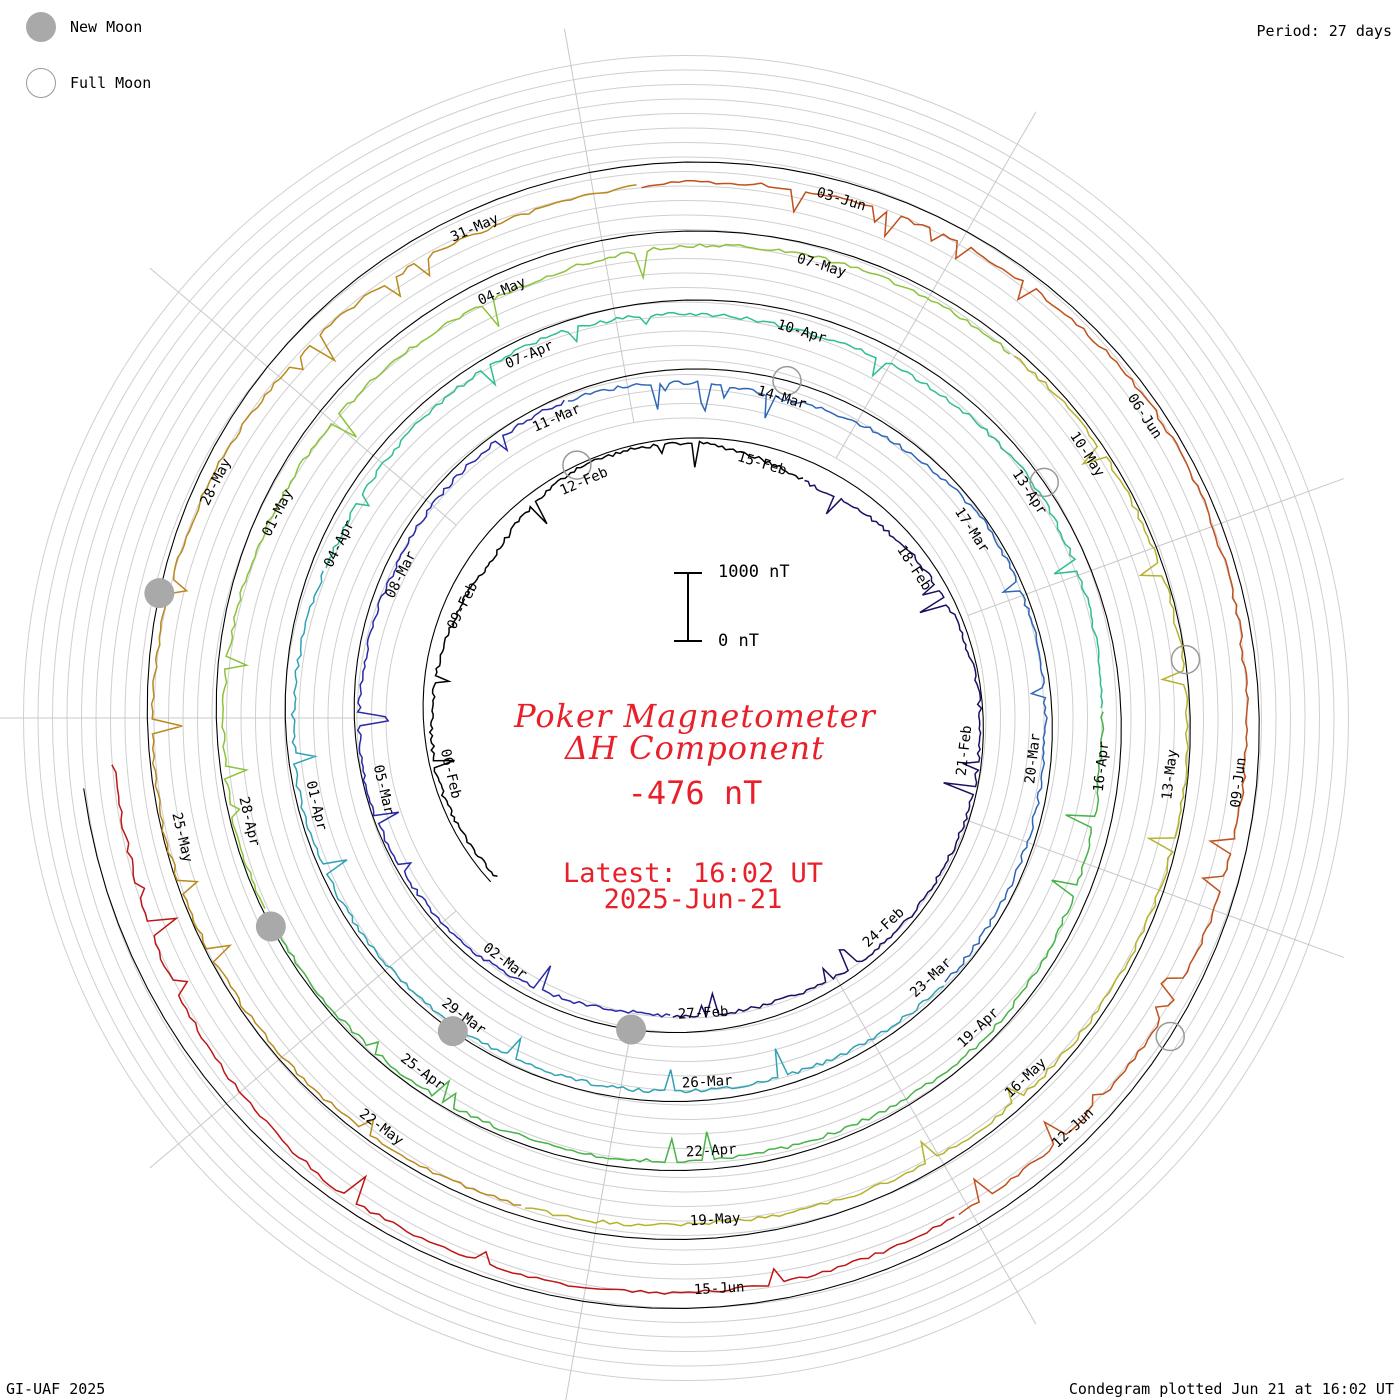  I want to click on current-value: -476 nT, so click(695, 793).